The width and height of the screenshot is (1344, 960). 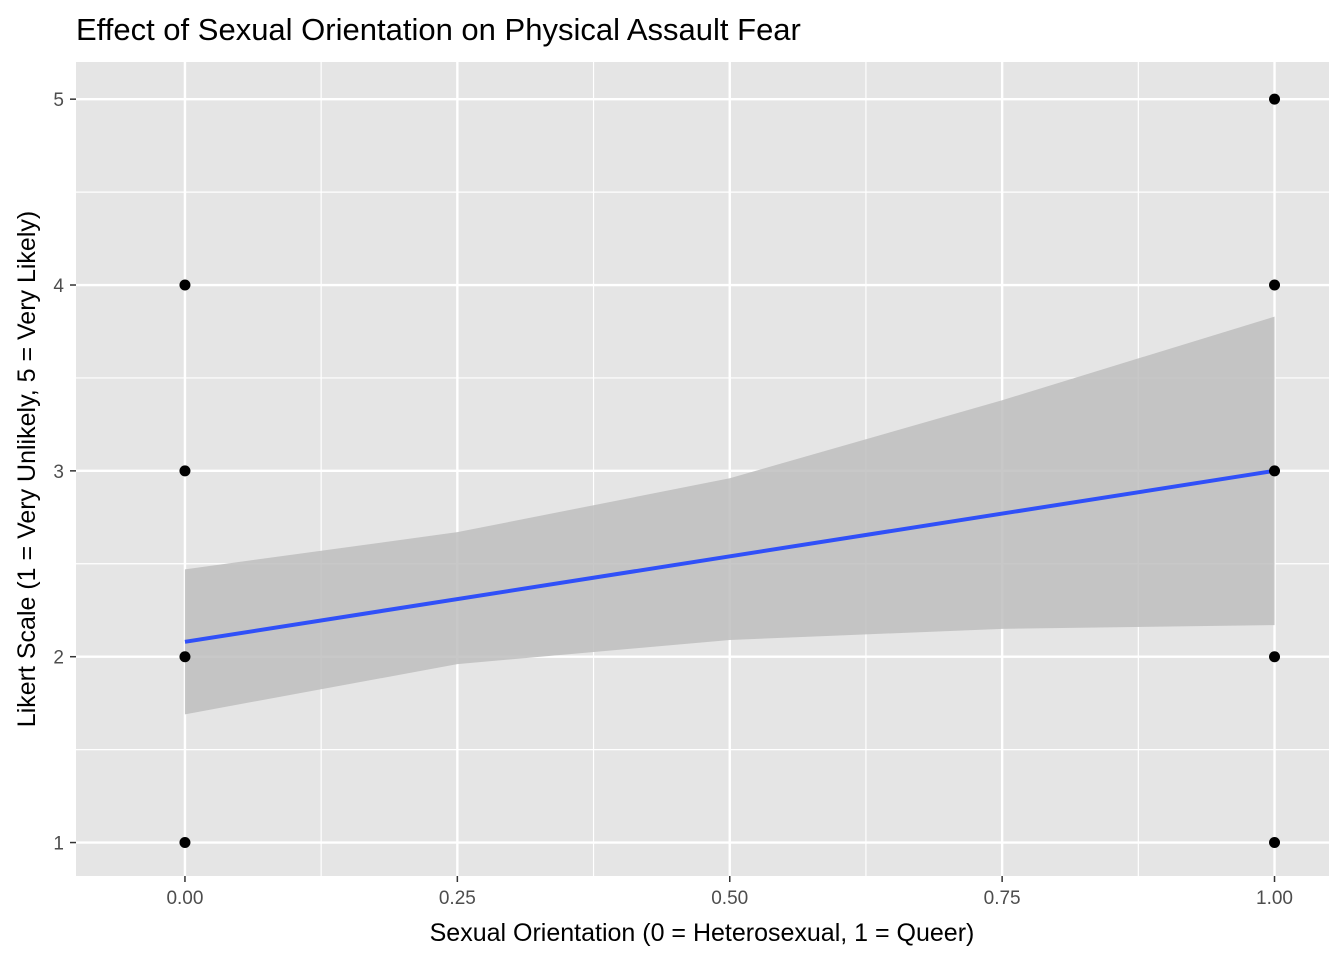 What do you see at coordinates (58, 100) in the screenshot?
I see `y-tick-label: 5` at bounding box center [58, 100].